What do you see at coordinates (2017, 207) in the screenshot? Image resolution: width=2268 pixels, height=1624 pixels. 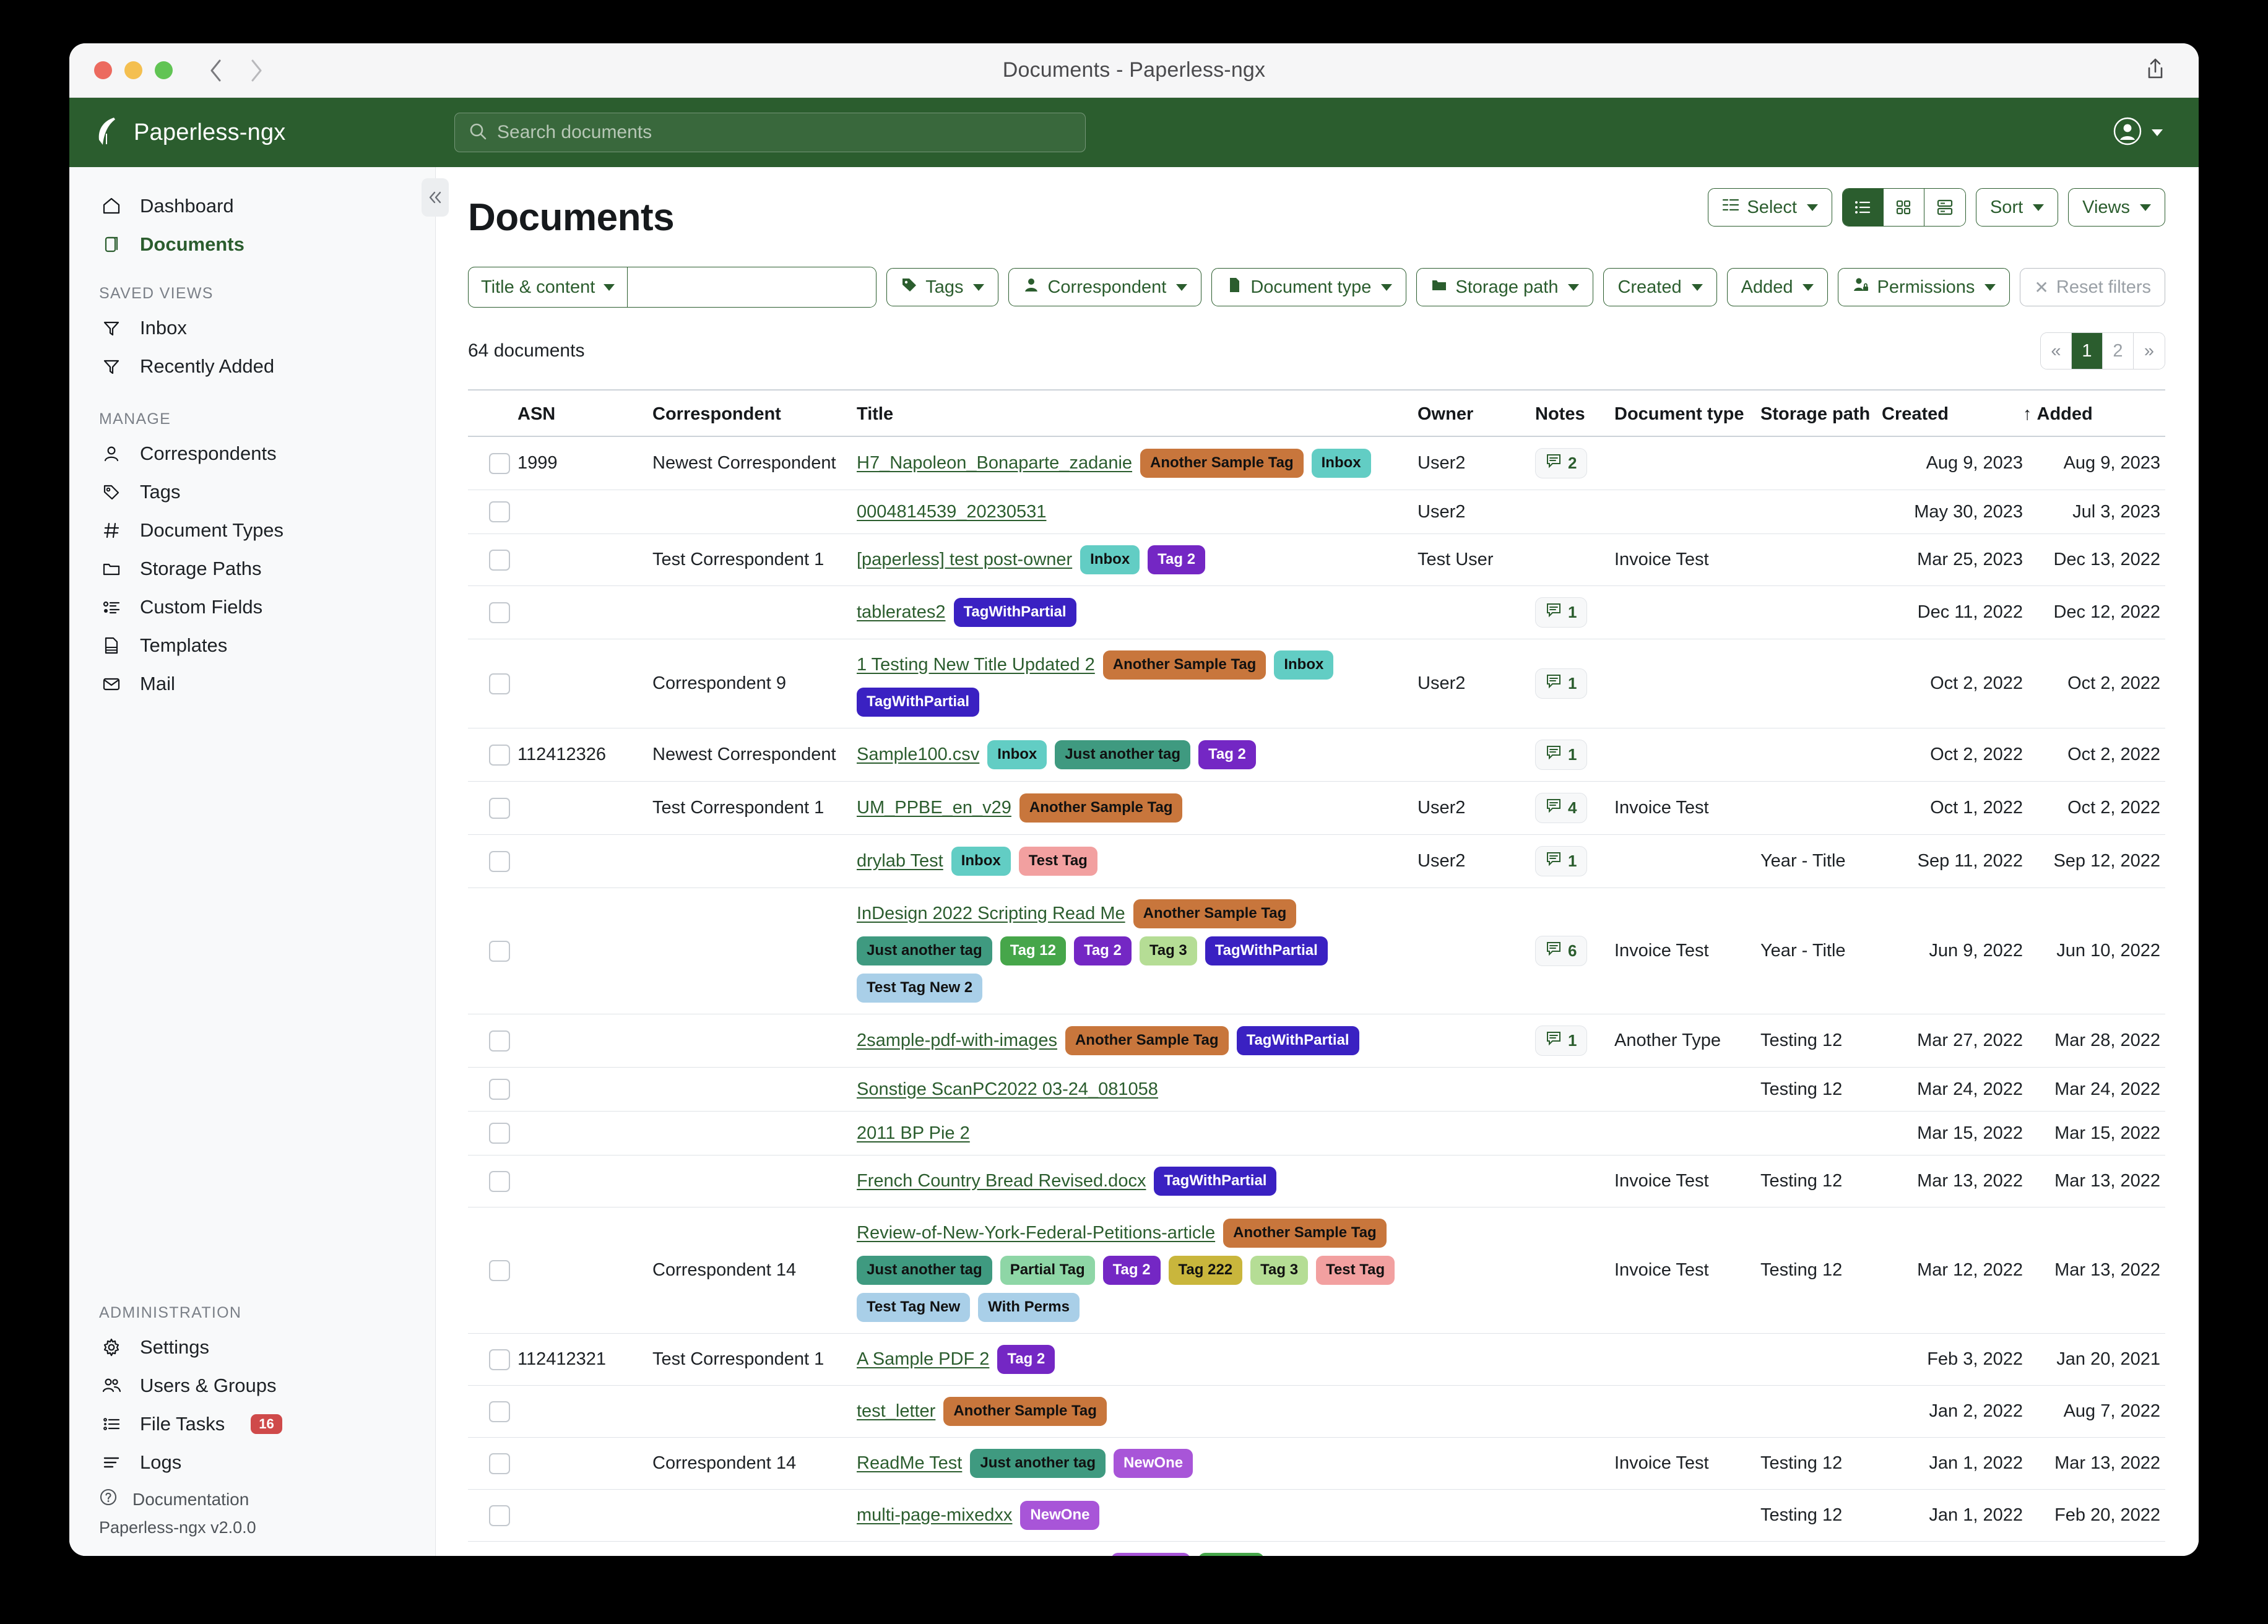 I see `sort-button: Sort` at bounding box center [2017, 207].